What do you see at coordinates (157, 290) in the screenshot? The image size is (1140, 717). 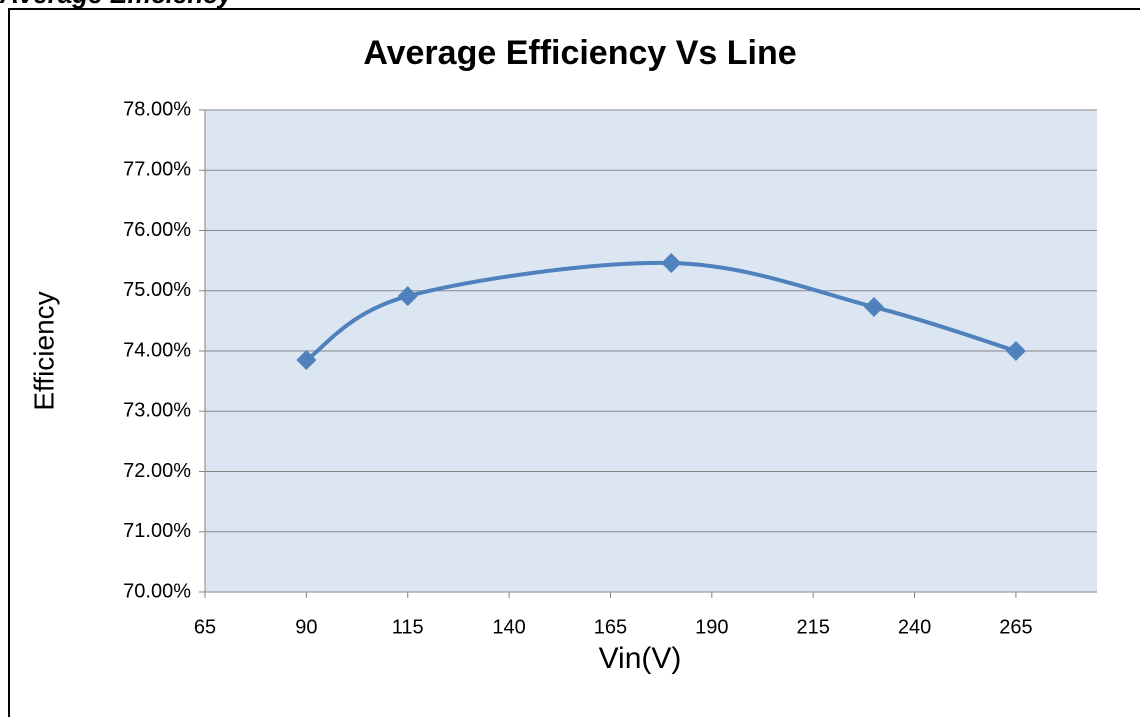 I see `y-tick-label: 75.00%` at bounding box center [157, 290].